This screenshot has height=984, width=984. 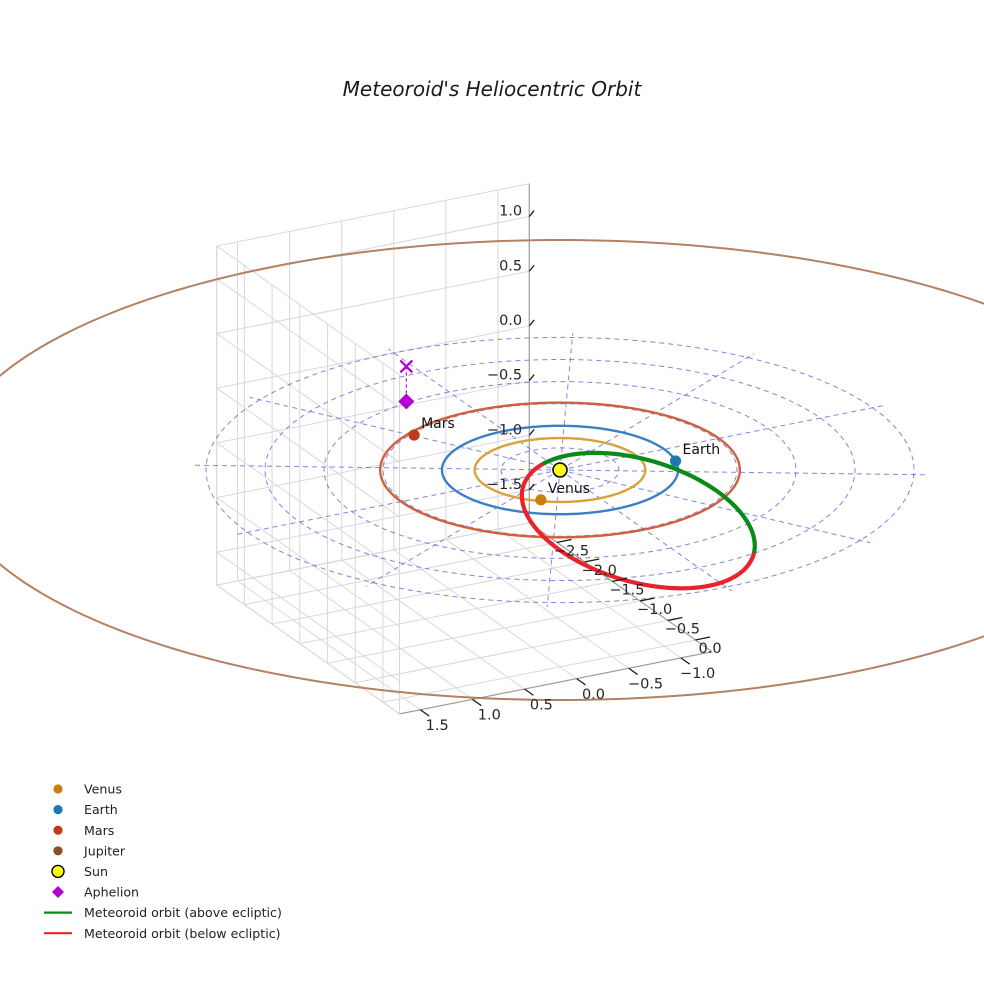 What do you see at coordinates (58, 810) in the screenshot?
I see `legend-marker-earth` at bounding box center [58, 810].